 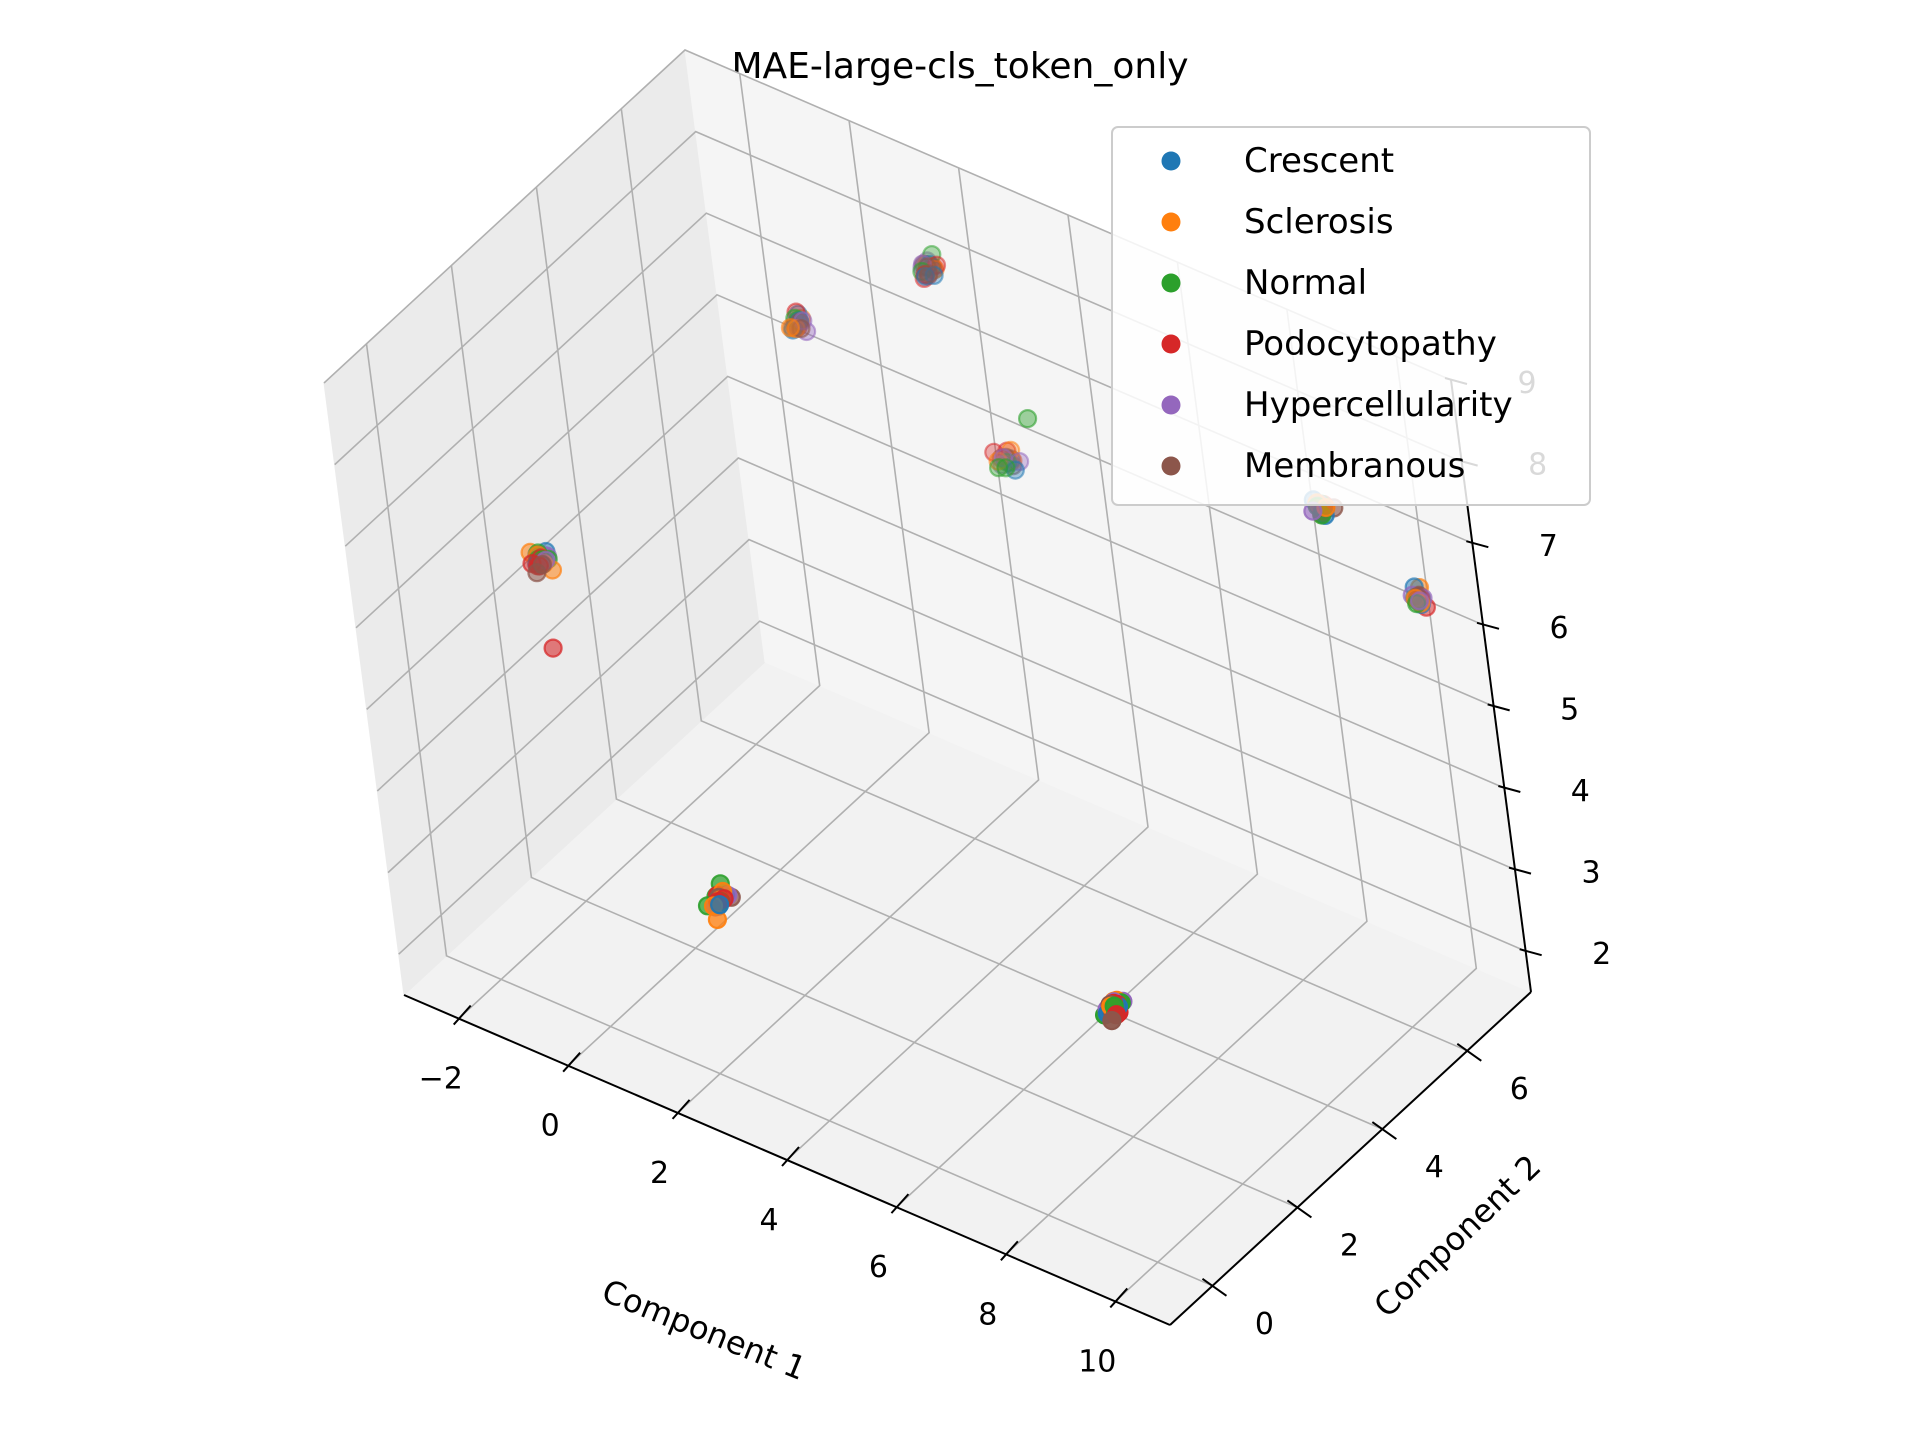 I want to click on z-tick-label: 7, so click(x=1548, y=546).